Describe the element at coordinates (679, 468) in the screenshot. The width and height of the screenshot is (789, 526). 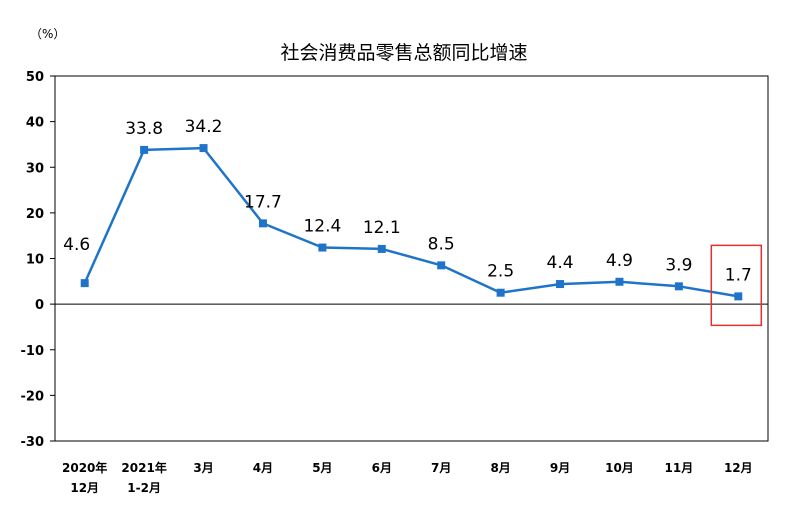
I see `x-tick-label: 11月` at that location.